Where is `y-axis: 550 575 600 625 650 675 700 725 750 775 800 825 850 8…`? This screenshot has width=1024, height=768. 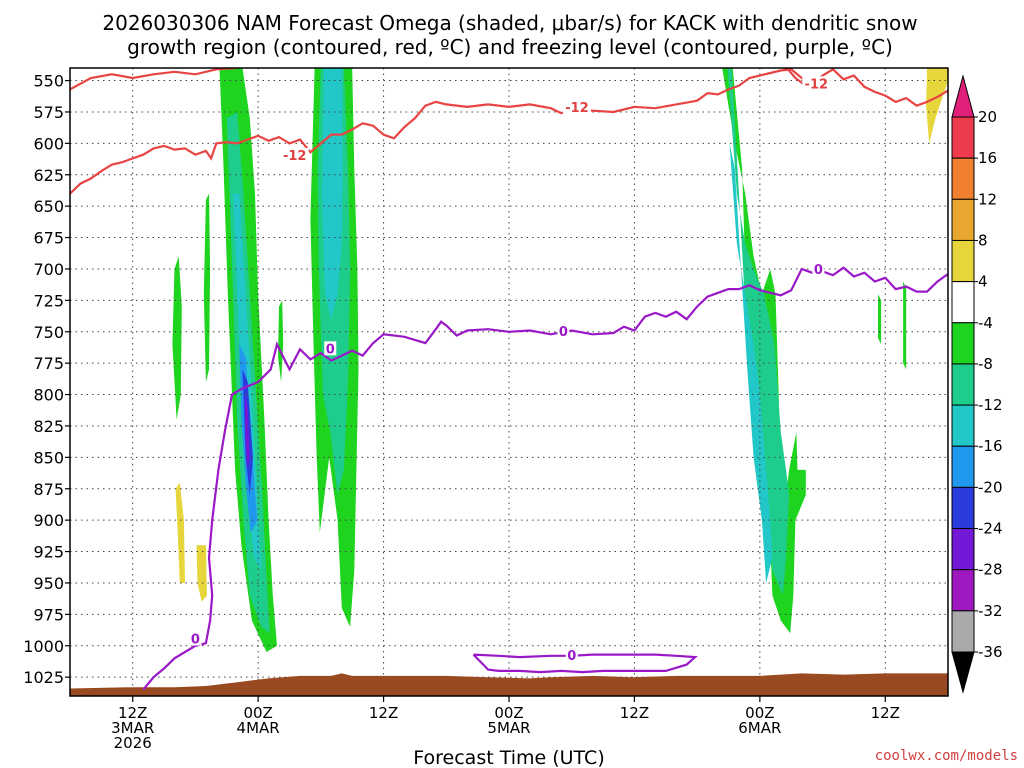 y-axis: 550 575 600 625 650 675 700 725 750 775 800 825 850 8… is located at coordinates (46, 379).